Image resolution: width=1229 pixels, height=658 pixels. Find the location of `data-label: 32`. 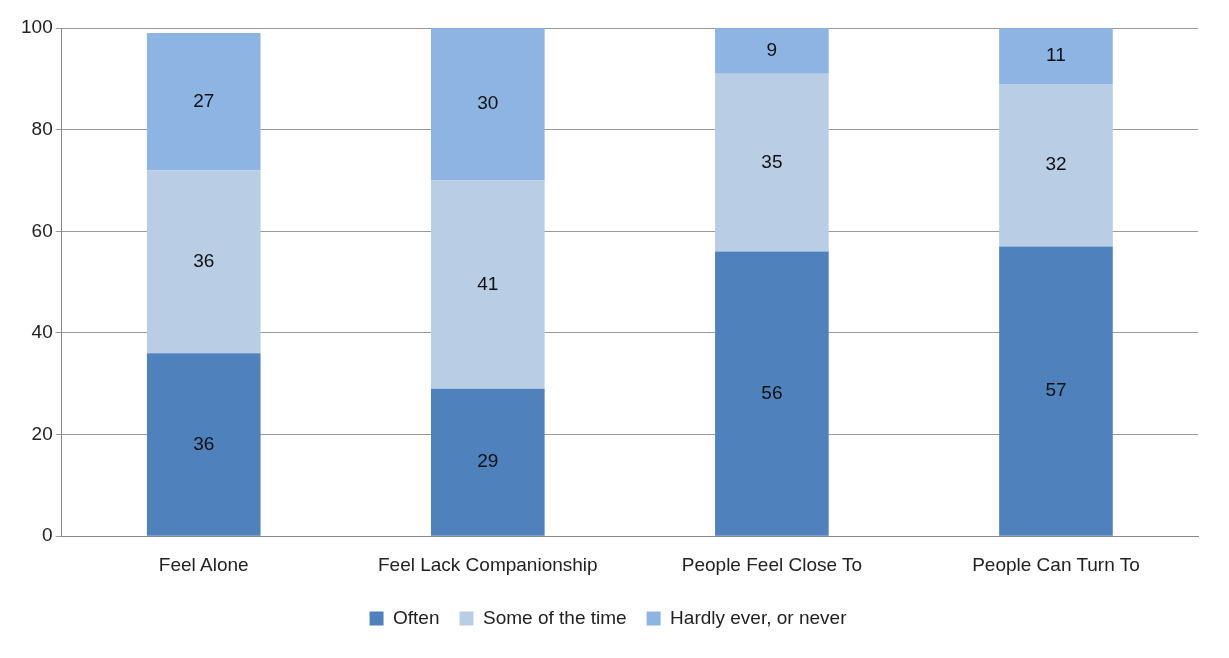

data-label: 32 is located at coordinates (1056, 164).